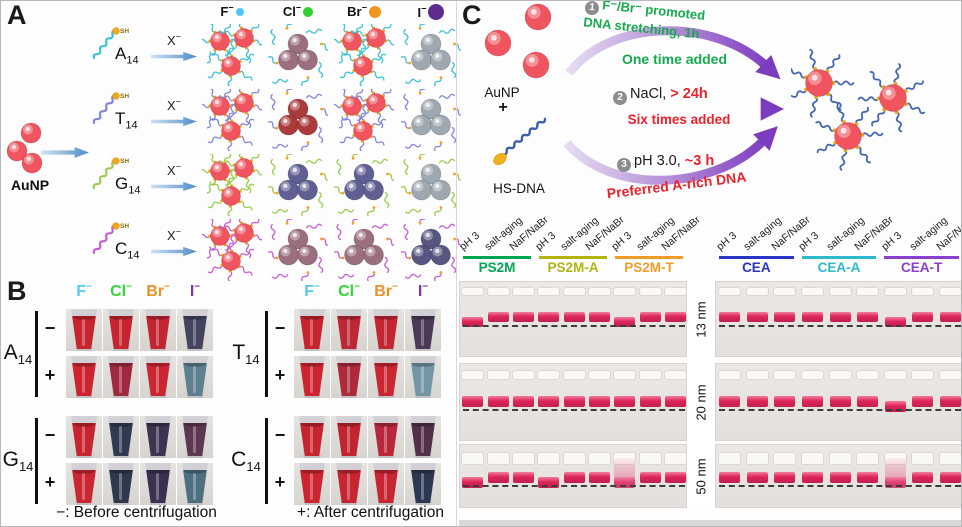 This screenshot has height=527, width=962. What do you see at coordinates (592, 8) in the screenshot?
I see `step1-number-badge: 1` at bounding box center [592, 8].